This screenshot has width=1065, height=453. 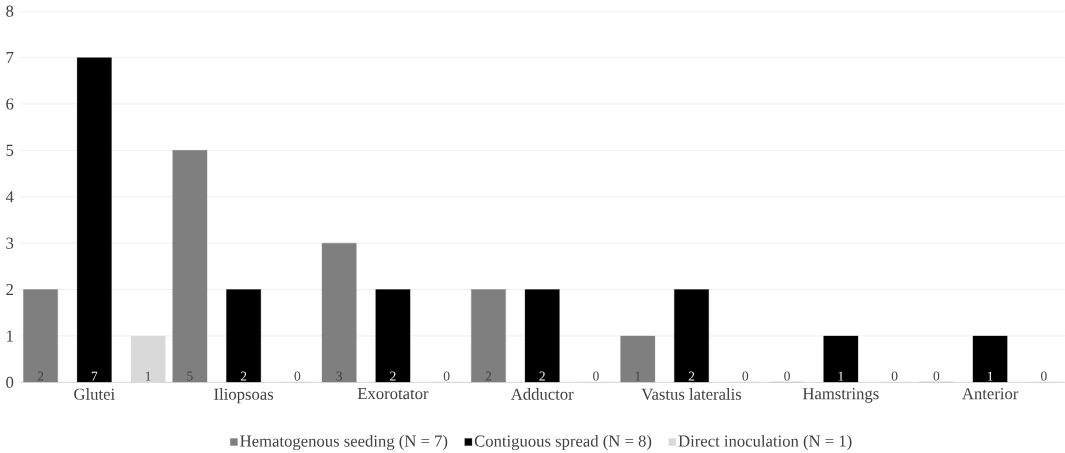 I want to click on x-tick-label: Iliopsoas, so click(x=244, y=396).